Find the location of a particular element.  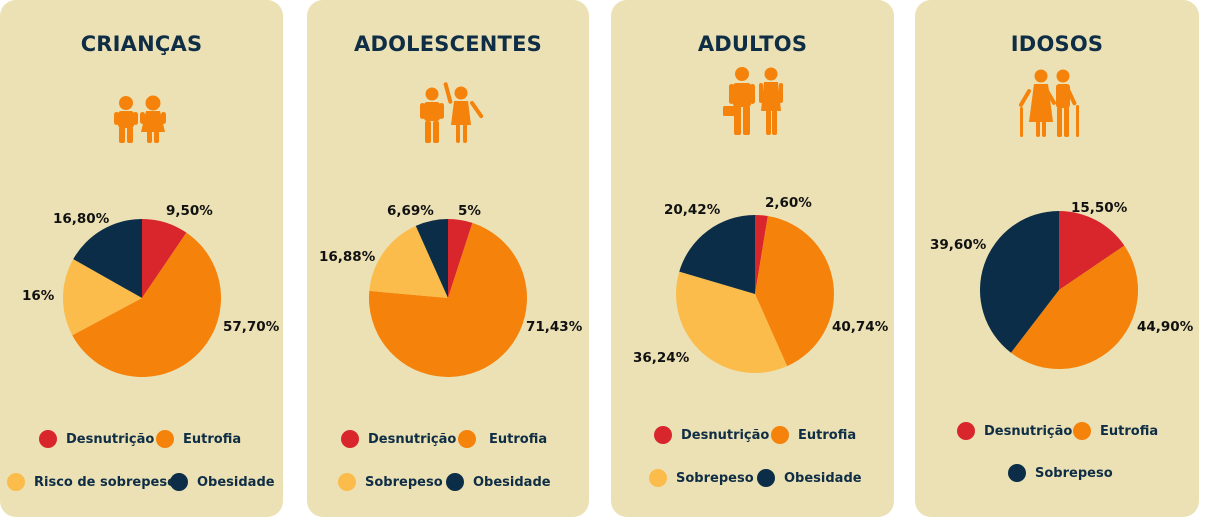

elderly-icon is located at coordinates (1049, 103).